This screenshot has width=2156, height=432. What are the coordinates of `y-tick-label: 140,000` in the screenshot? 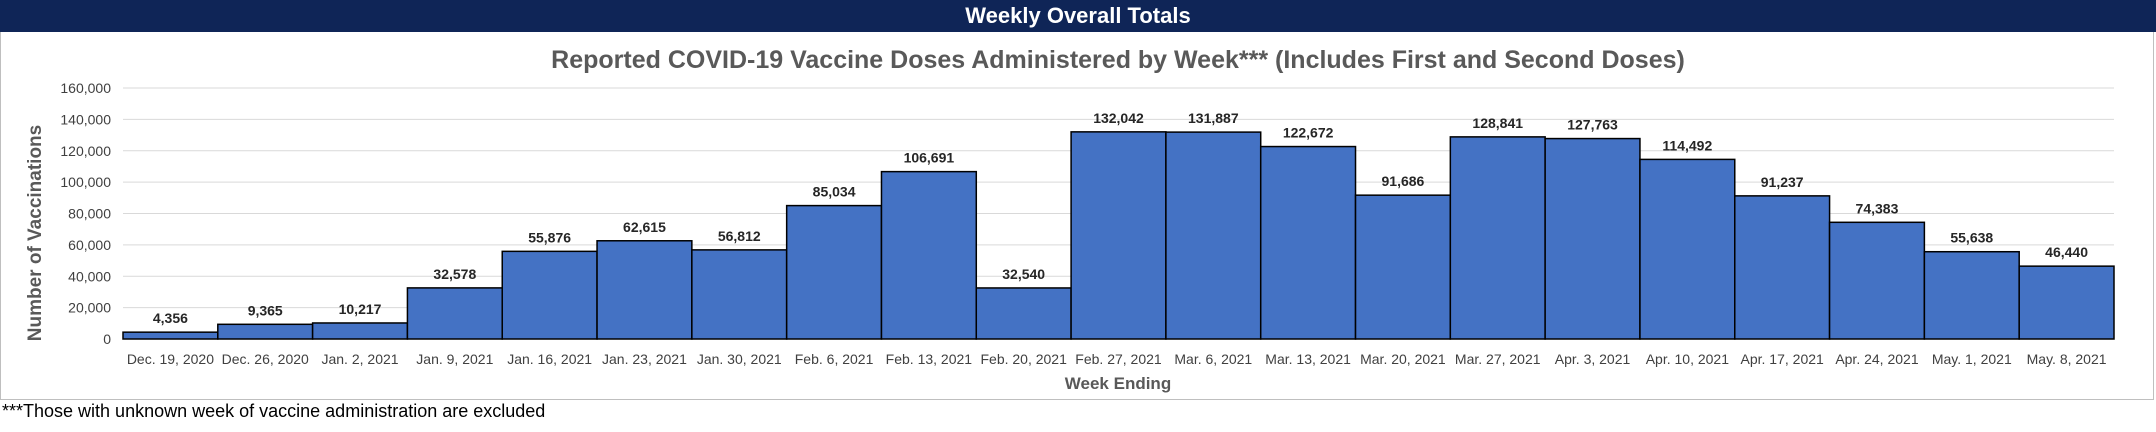 It's located at (85, 119).